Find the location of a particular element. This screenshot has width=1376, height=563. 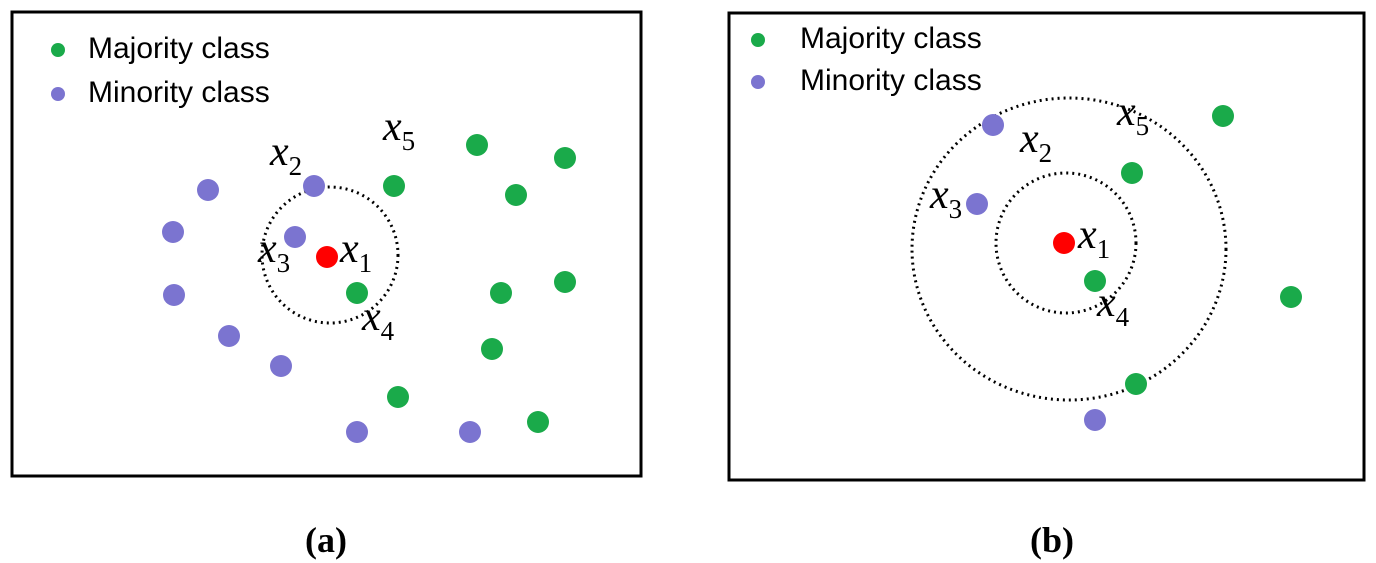

caption: (b) is located at coordinates (1052, 540).